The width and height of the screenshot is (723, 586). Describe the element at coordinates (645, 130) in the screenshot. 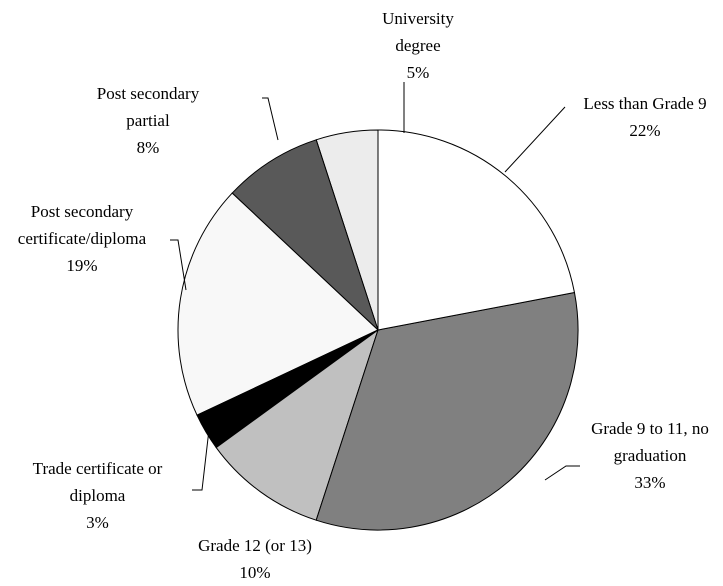

I see `value-label: 22%` at that location.